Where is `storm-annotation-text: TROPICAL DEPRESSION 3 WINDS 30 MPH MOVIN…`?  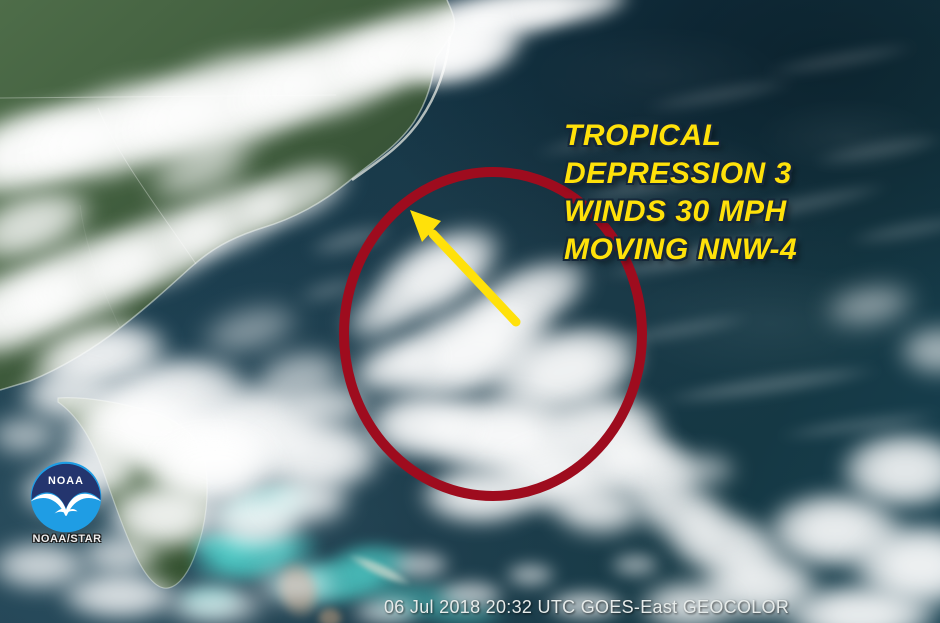
storm-annotation-text: TROPICAL DEPRESSION 3 WINDS 30 MPH MOVIN… is located at coordinates (680, 193).